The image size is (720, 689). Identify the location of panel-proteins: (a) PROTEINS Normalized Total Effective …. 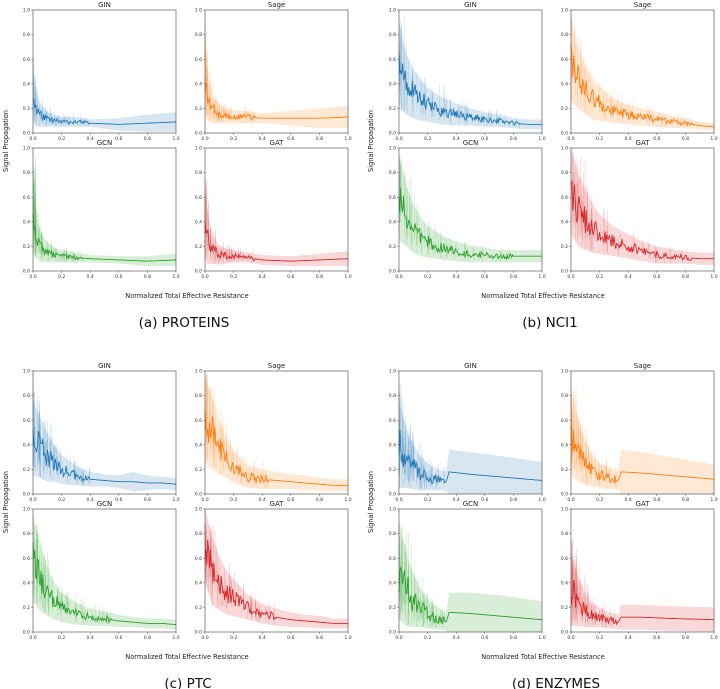
(125, 220).